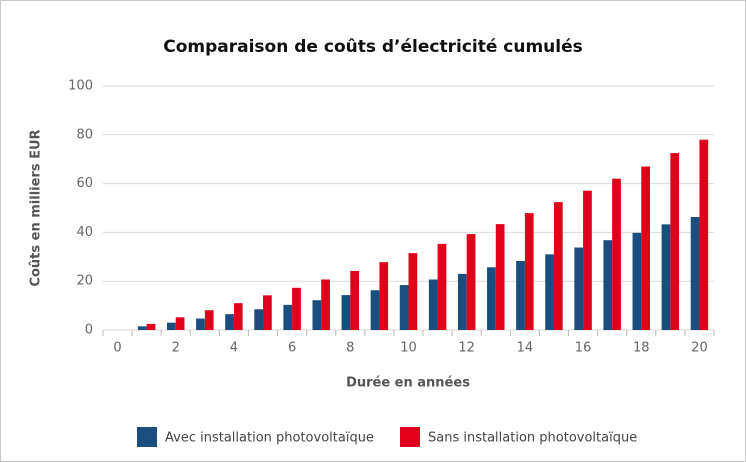 This screenshot has height=462, width=746. Describe the element at coordinates (292, 348) in the screenshot. I see `x-tick-label: 6` at that location.